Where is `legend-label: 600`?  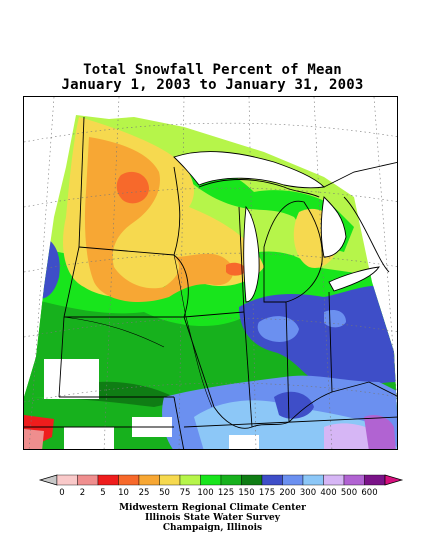
legend-label: 600 is located at coordinates (369, 493).